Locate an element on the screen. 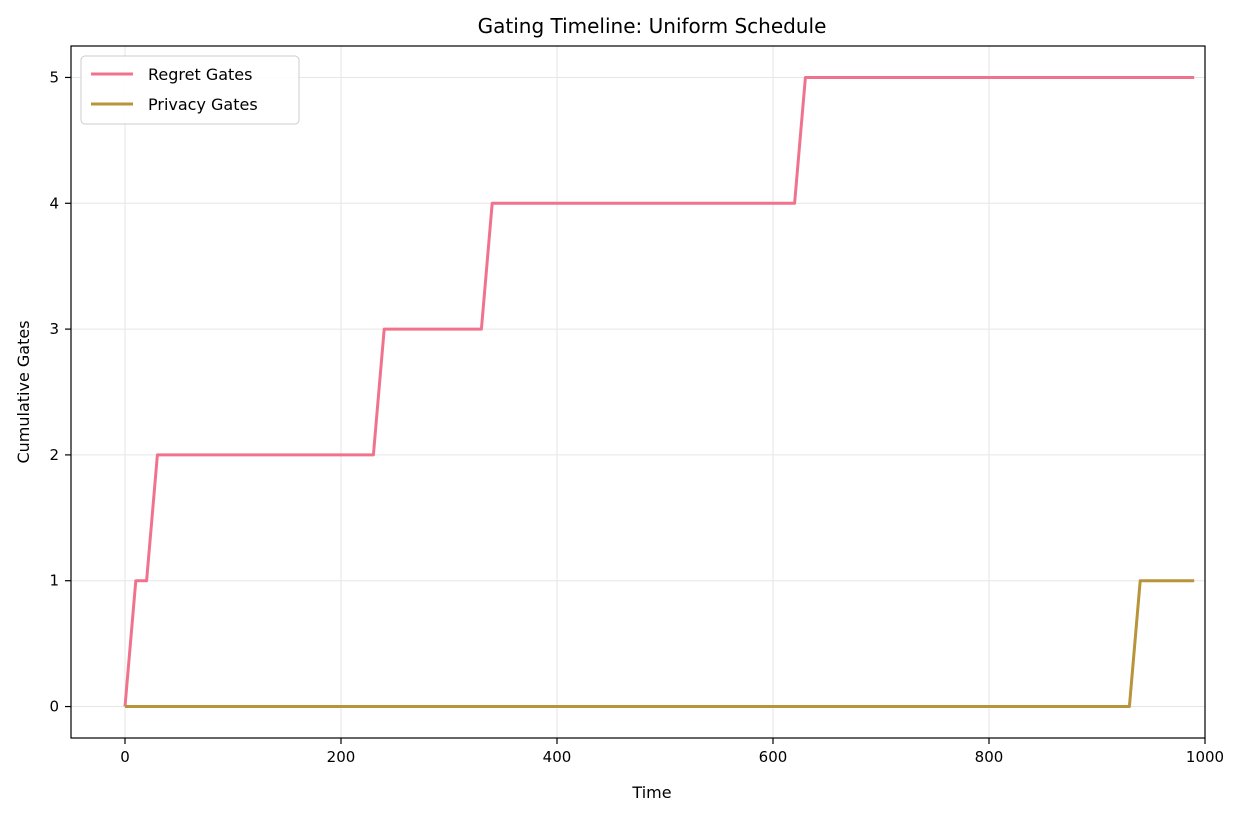 This screenshot has width=1248, height=817. x-tick-label: 1000 is located at coordinates (1205, 757).